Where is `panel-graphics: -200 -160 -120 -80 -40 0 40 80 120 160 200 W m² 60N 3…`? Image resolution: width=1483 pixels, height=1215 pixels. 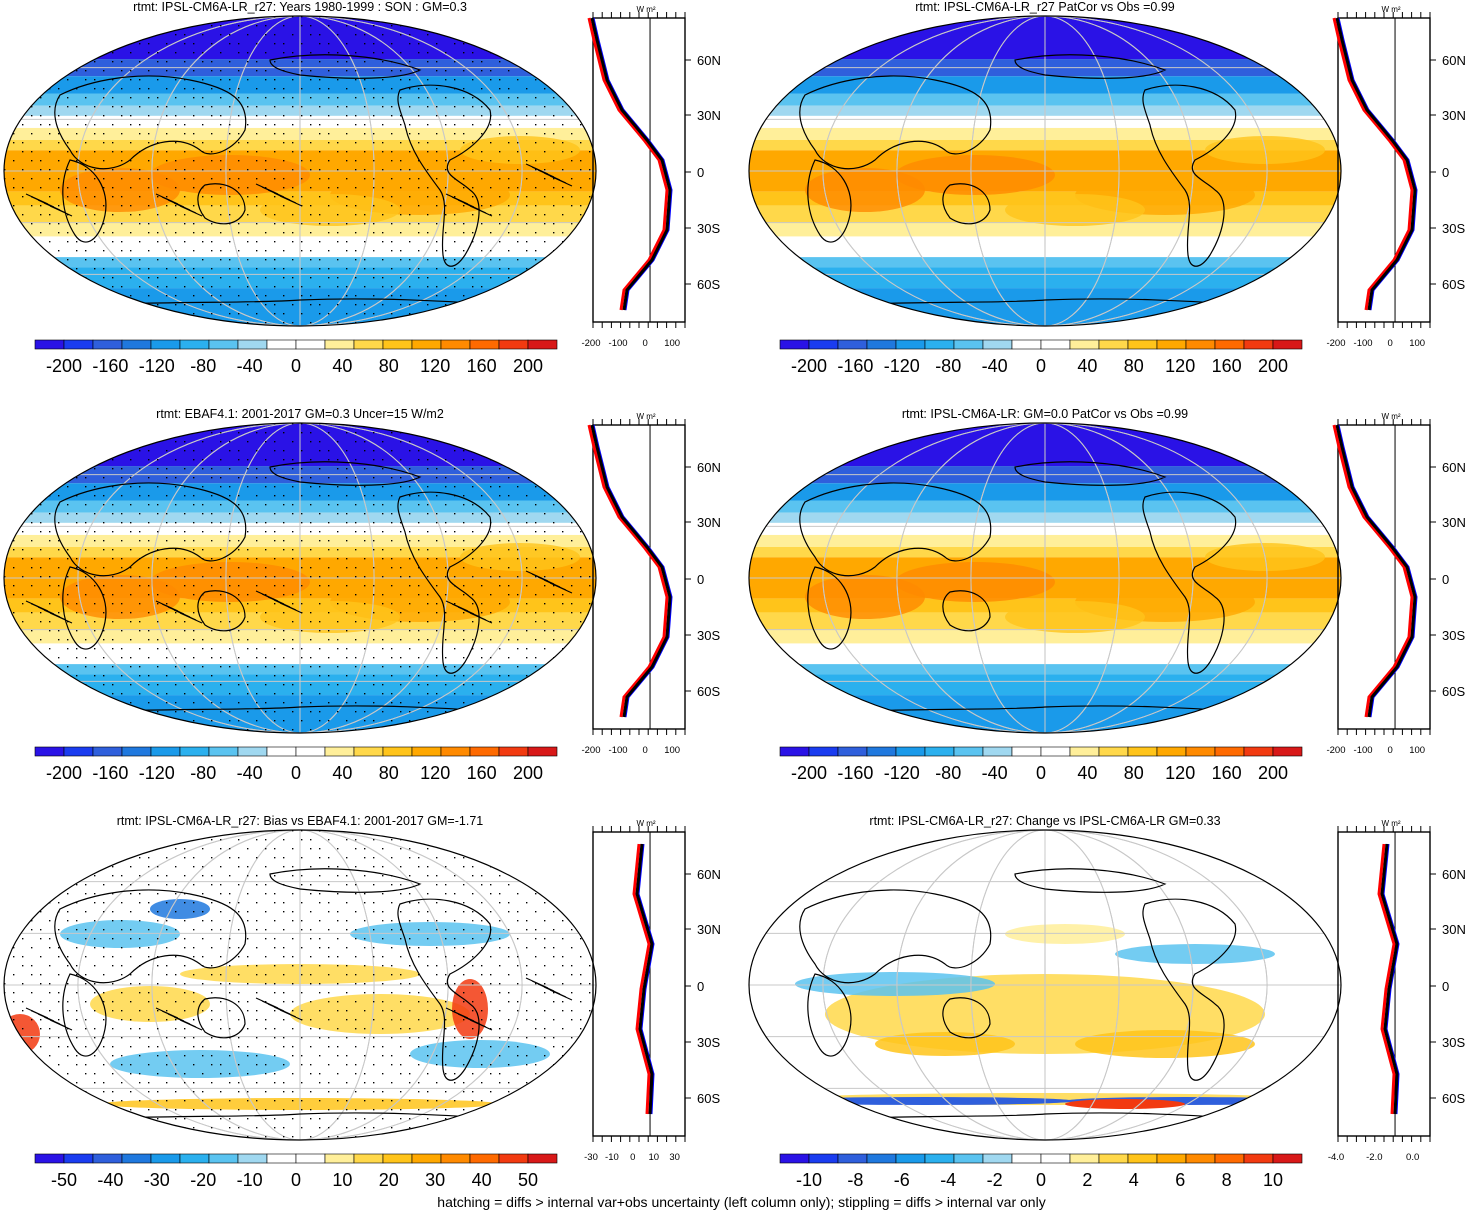 panel-graphics: -200 -160 -120 -80 -40 0 40 80 120 160 200 W m² 60N 3… is located at coordinates (362, 190).